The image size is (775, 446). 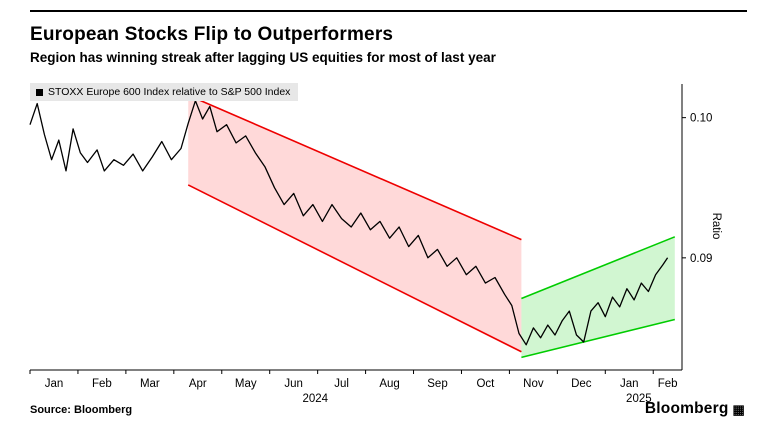 What do you see at coordinates (81, 410) in the screenshot?
I see `source-note: Source: Bloomberg` at bounding box center [81, 410].